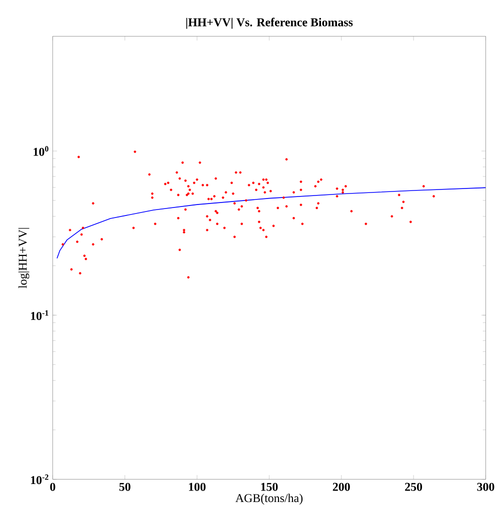 Image resolution: width=497 pixels, height=526 pixels. What do you see at coordinates (413, 486) in the screenshot?
I see `x-tick-label: 250` at bounding box center [413, 486].